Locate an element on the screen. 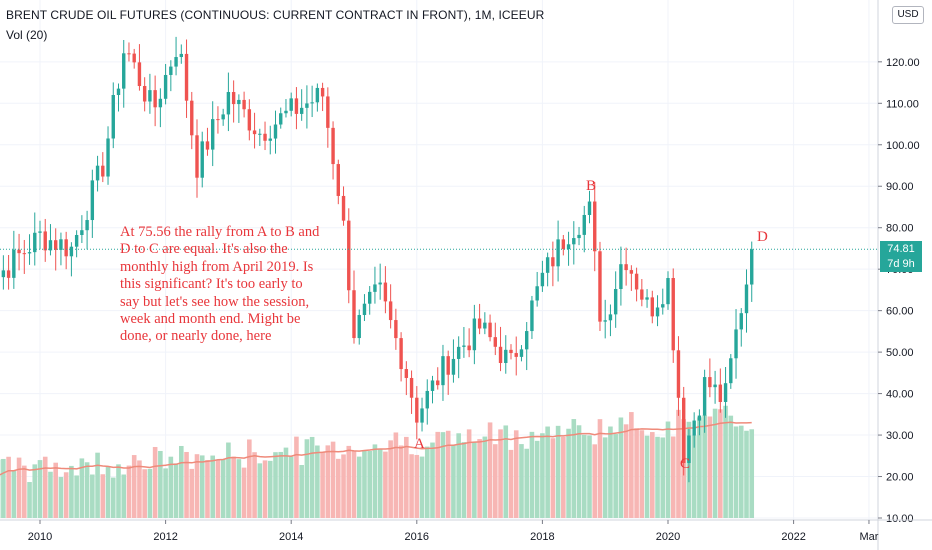  wave-label-a: A is located at coordinates (419, 444).